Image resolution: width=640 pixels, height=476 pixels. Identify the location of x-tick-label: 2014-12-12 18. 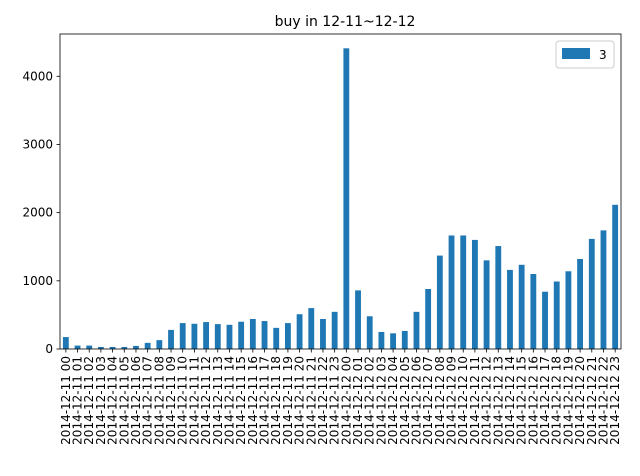
(557, 400).